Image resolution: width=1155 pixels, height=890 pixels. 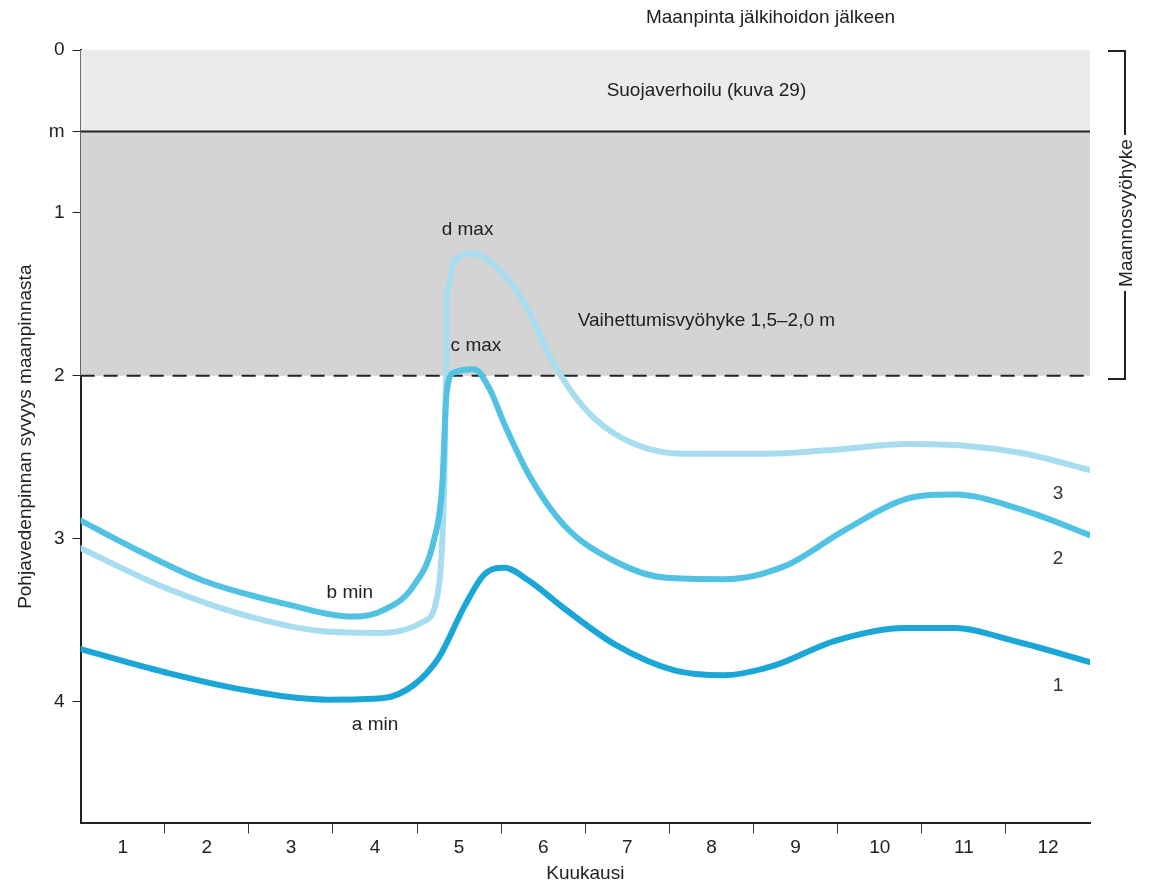 I want to click on x-tick-label: 7, so click(x=627, y=847).